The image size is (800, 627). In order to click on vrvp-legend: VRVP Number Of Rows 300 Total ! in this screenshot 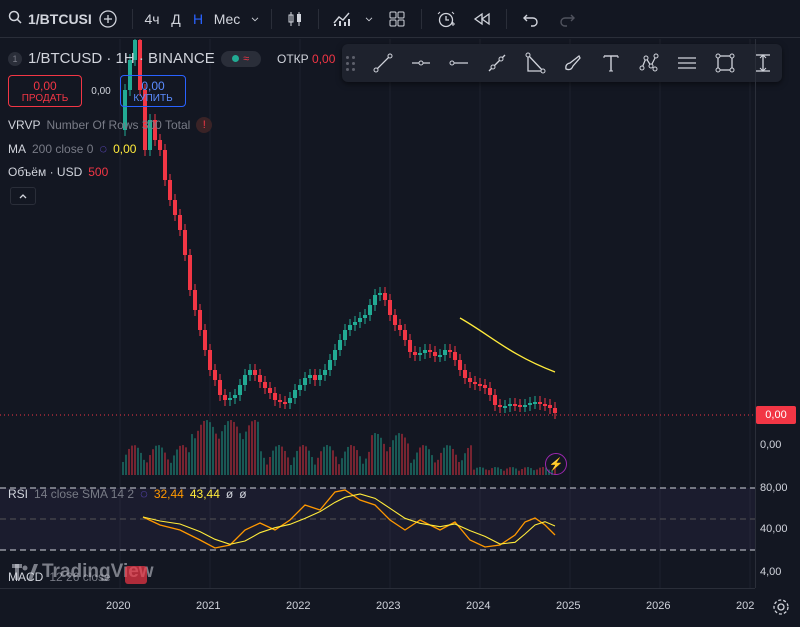, I will do `click(110, 125)`.